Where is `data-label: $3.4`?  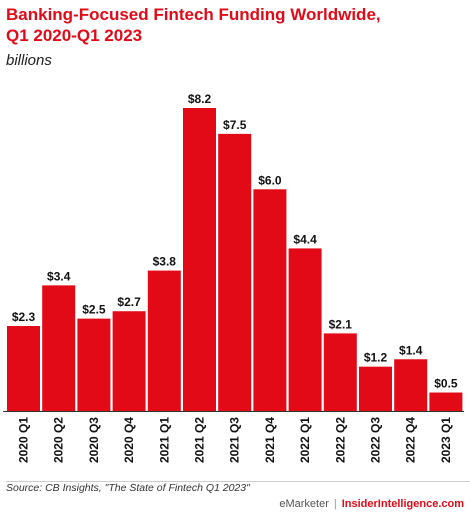 data-label: $3.4 is located at coordinates (59, 276).